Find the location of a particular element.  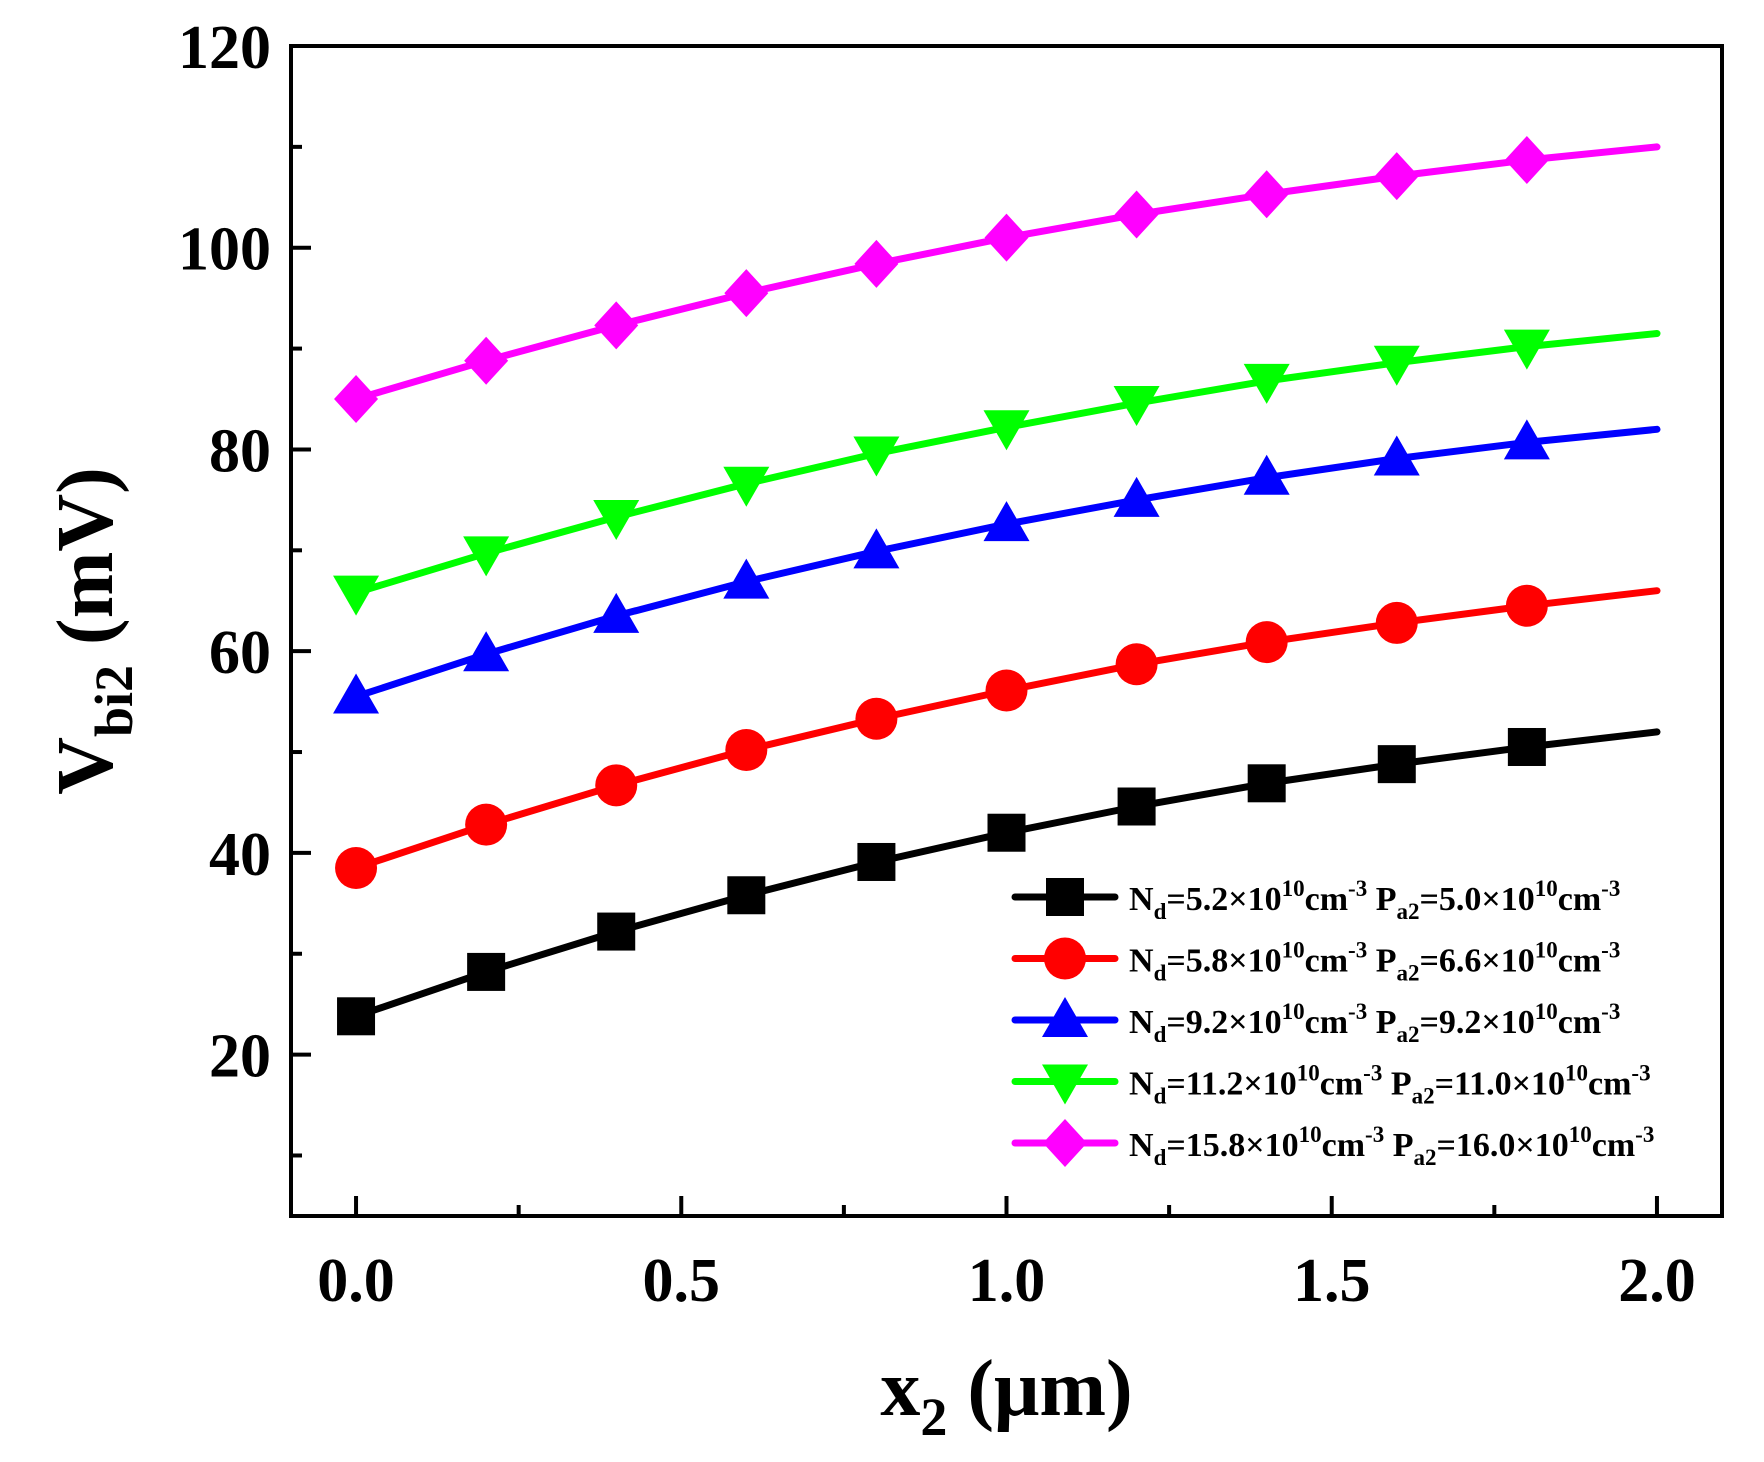

y-tick-label: 20 is located at coordinates (240, 1057).